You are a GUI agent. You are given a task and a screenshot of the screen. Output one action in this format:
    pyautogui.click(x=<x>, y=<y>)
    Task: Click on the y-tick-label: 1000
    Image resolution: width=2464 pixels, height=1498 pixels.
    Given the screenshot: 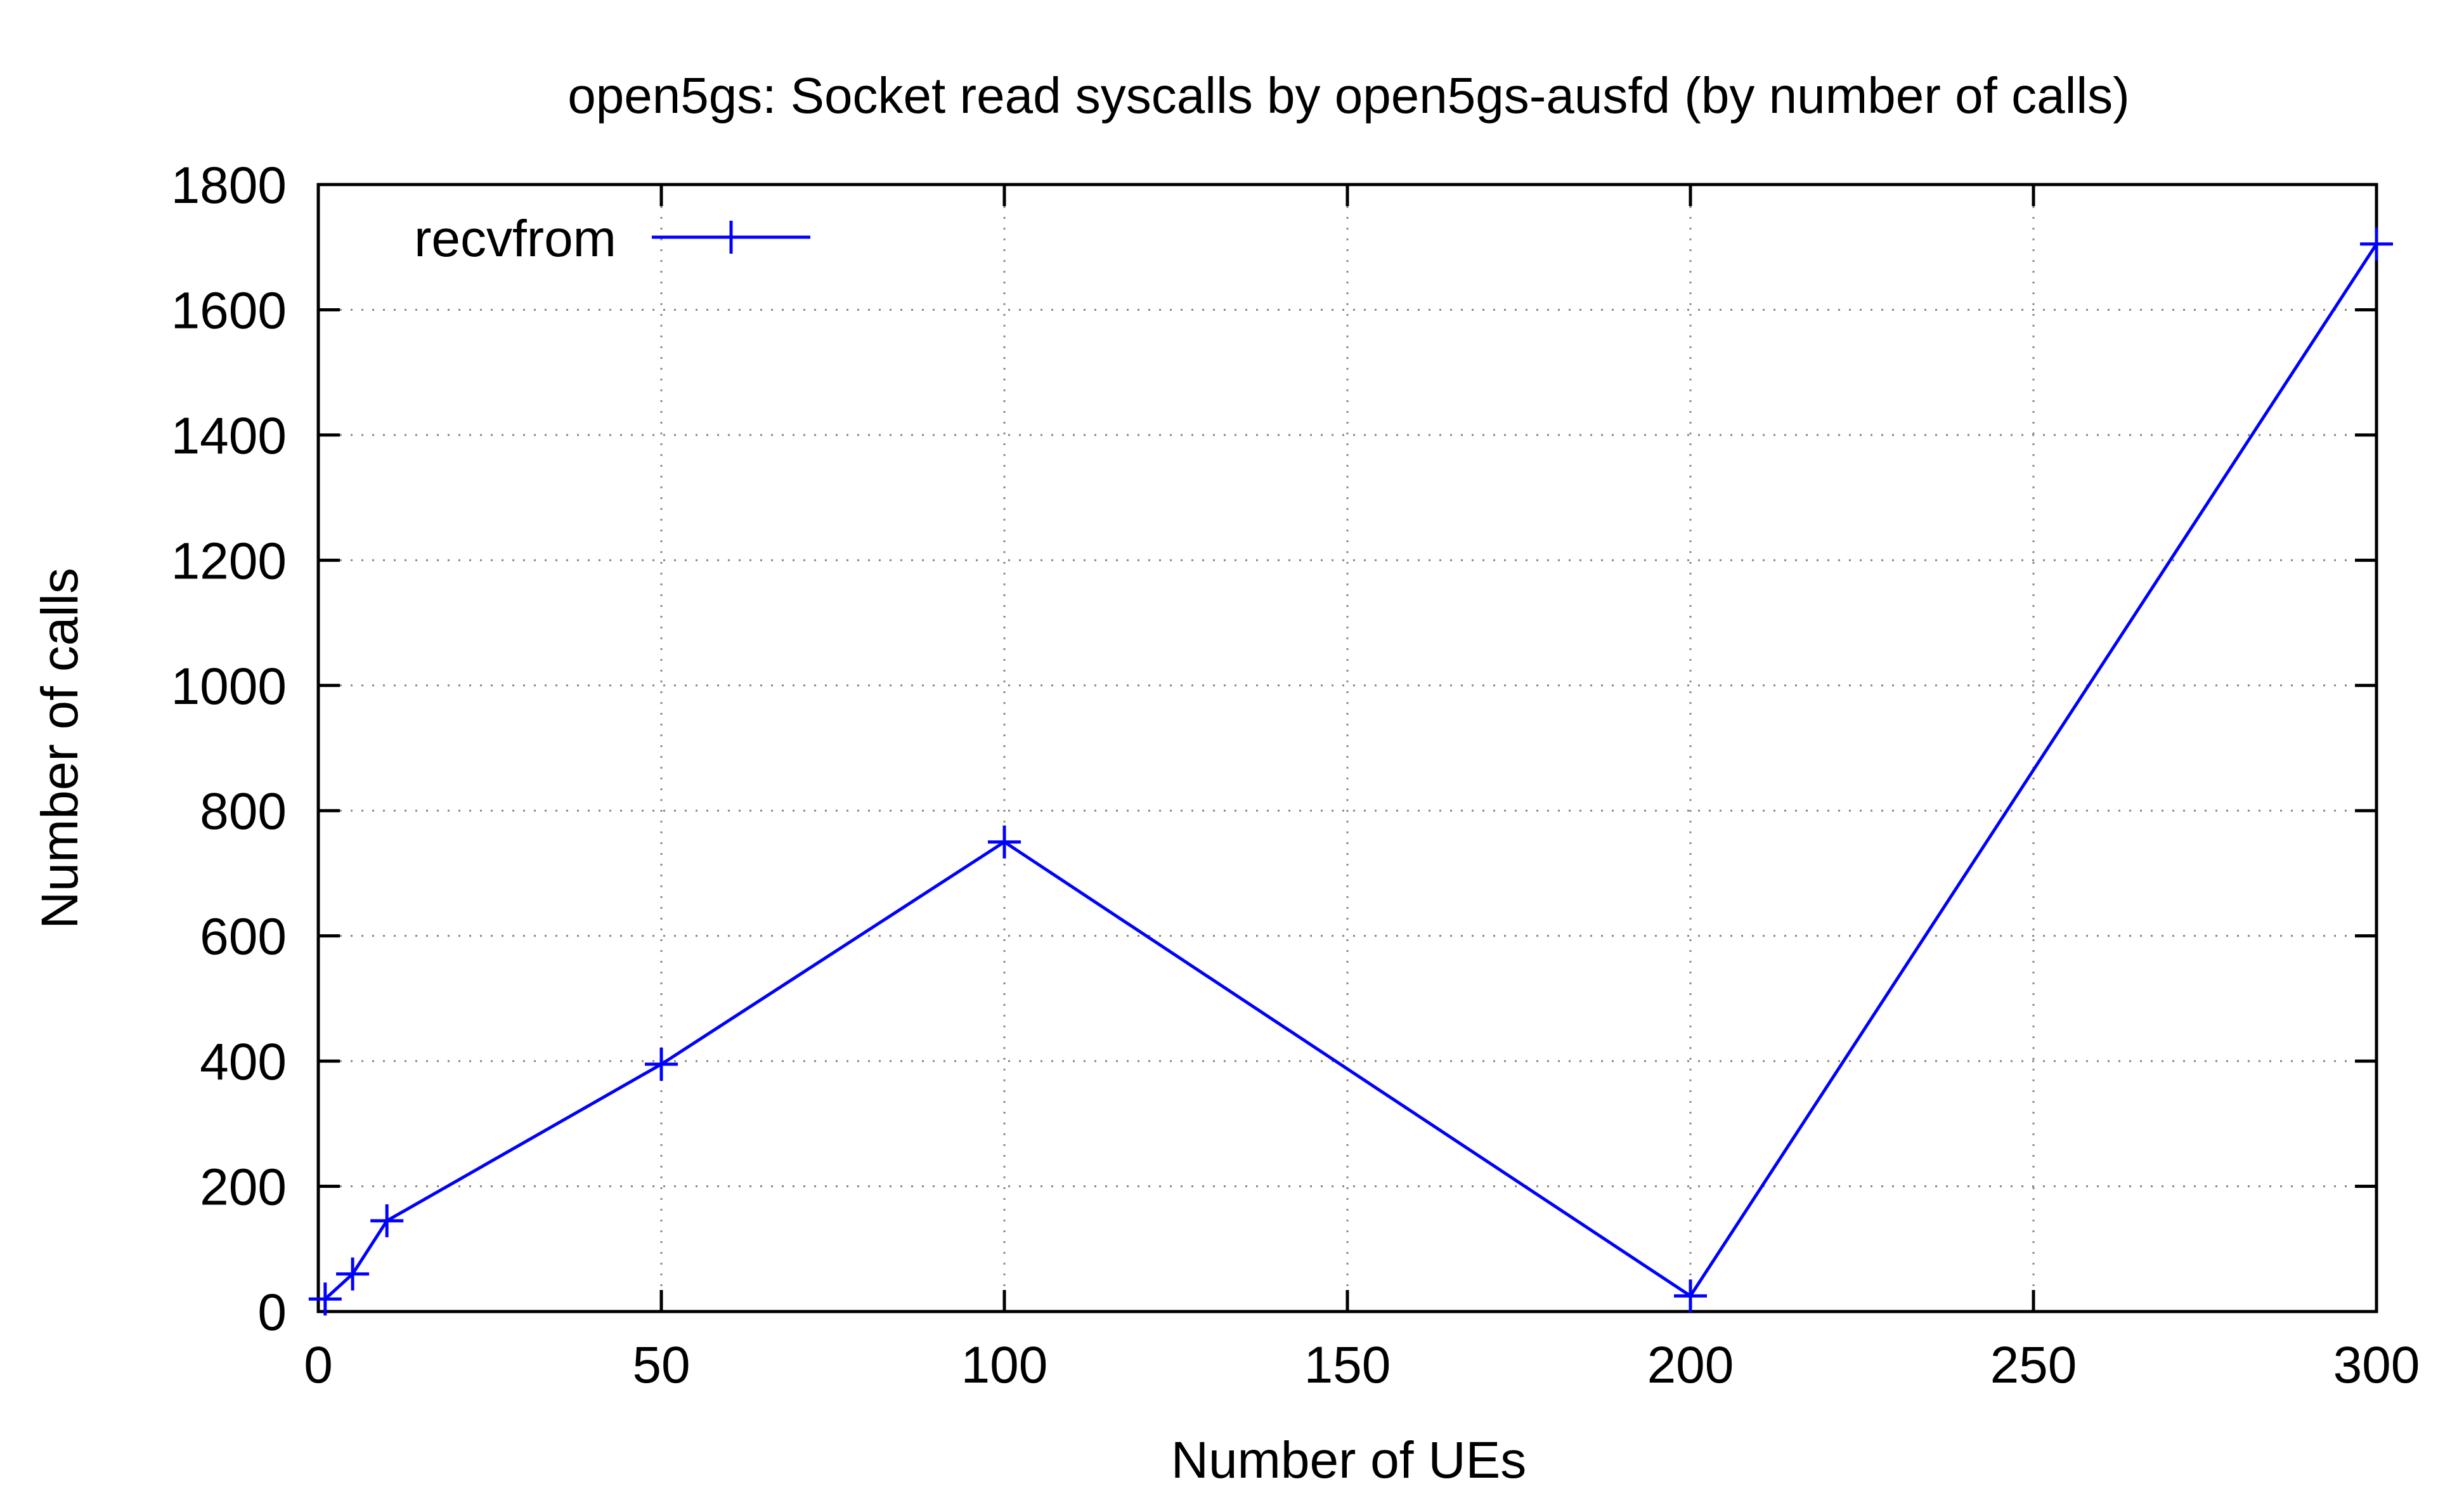 What is the action you would take?
    pyautogui.click(x=229, y=686)
    